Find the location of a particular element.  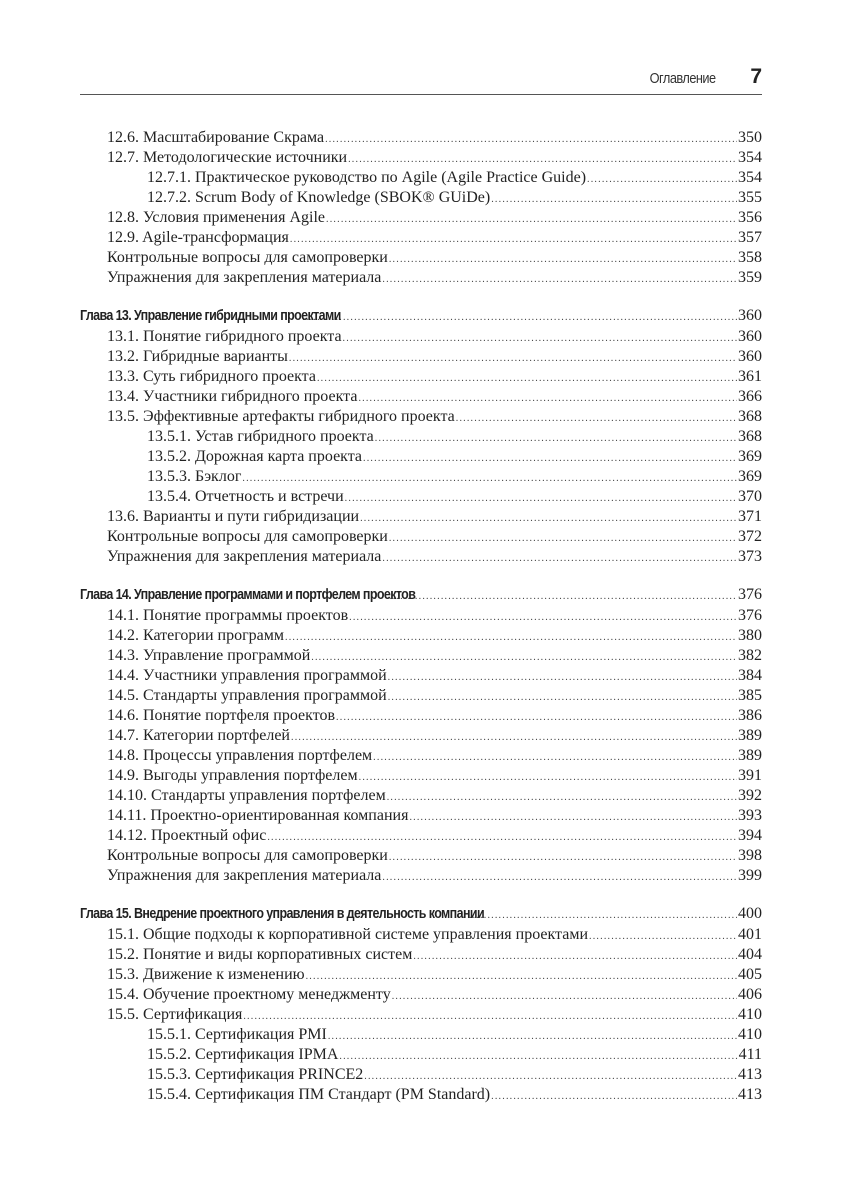

toc-entry: 14.3. Управление программой 382 is located at coordinates (421, 656).